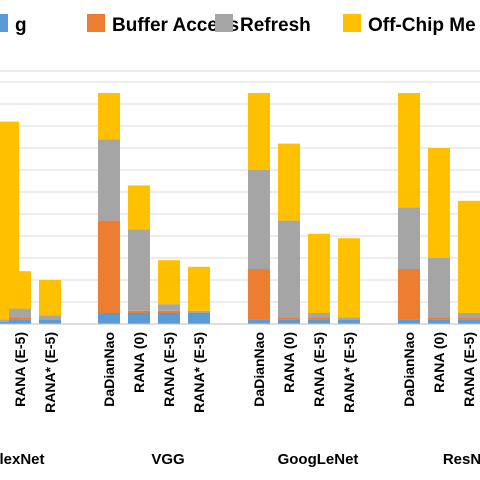 The image size is (480, 480). Describe the element at coordinates (169, 282) in the screenshot. I see `bar-segment-VGG-2-off-chip-me` at that location.